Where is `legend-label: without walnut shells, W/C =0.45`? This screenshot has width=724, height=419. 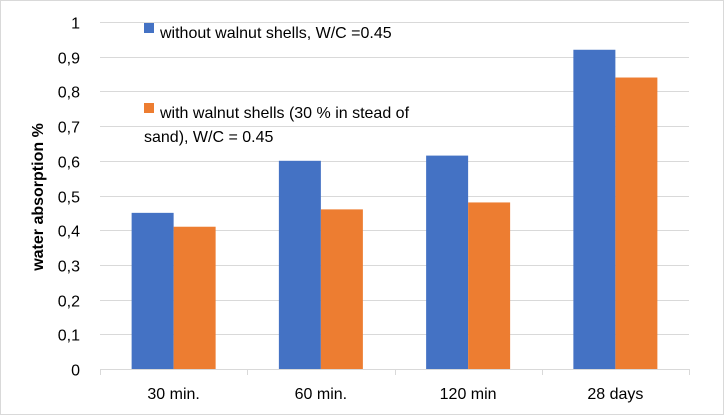 legend-label: without walnut shells, W/C =0.45 is located at coordinates (275, 33).